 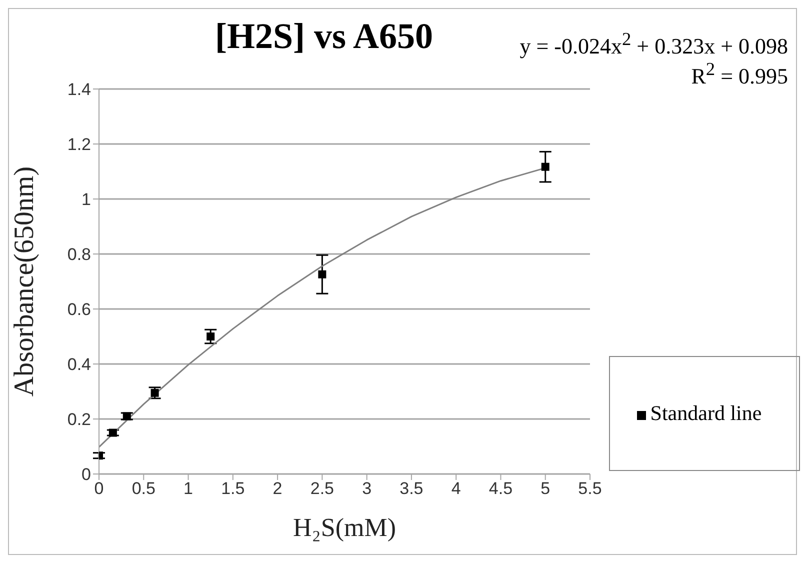 I want to click on x-tick-label: 0, so click(x=99, y=488).